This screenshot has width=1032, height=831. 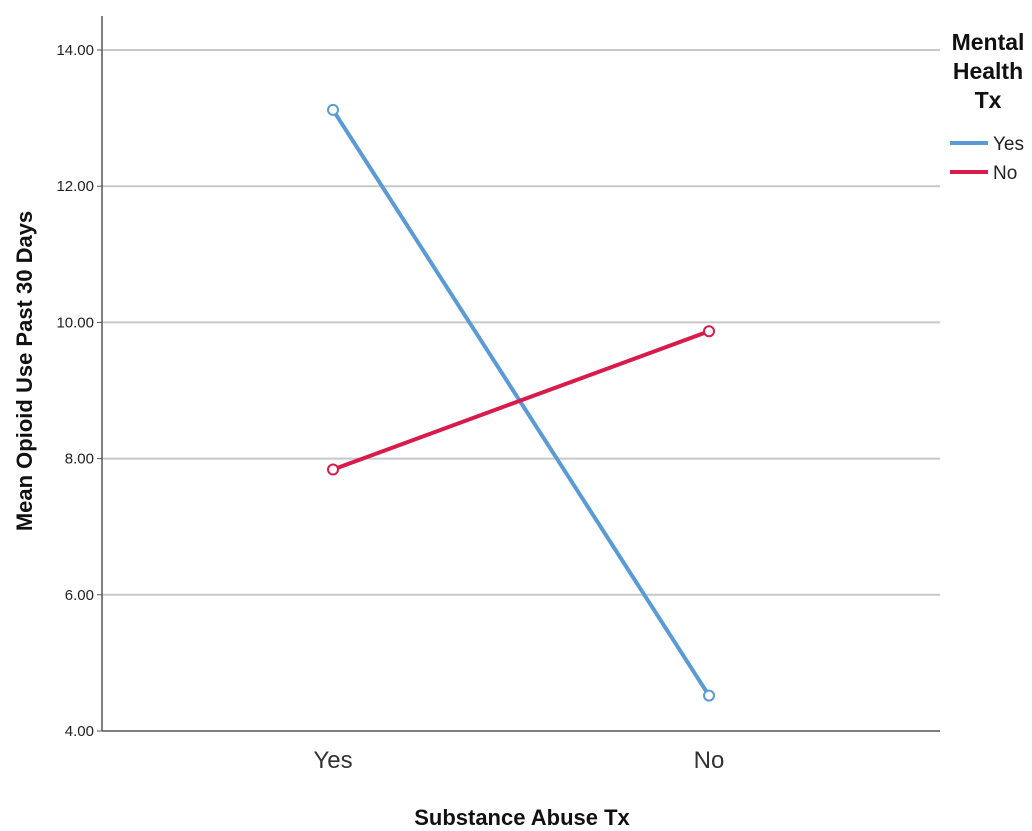 I want to click on y-tick-label: 4.00, so click(x=79, y=731).